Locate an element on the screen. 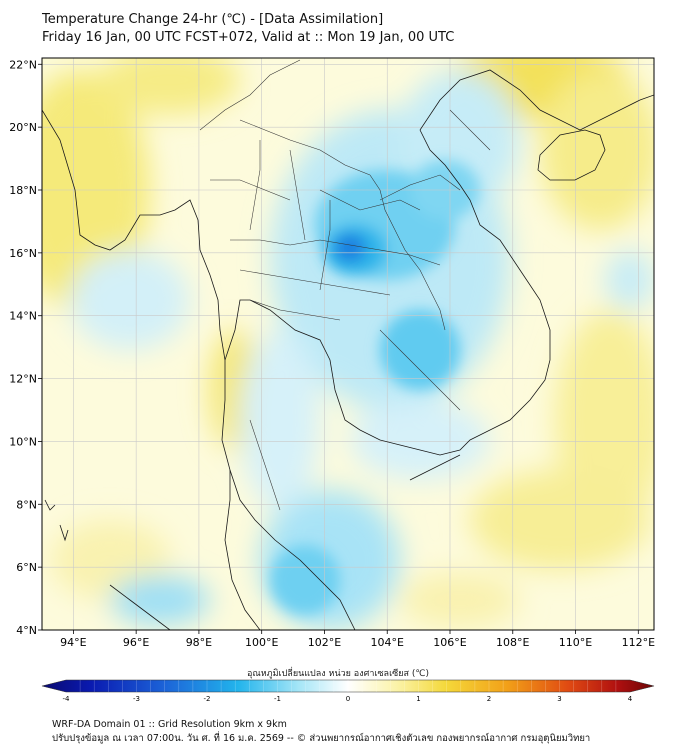 The height and width of the screenshot is (756, 676). lon-tick-label: 112°E is located at coordinates (638, 642).